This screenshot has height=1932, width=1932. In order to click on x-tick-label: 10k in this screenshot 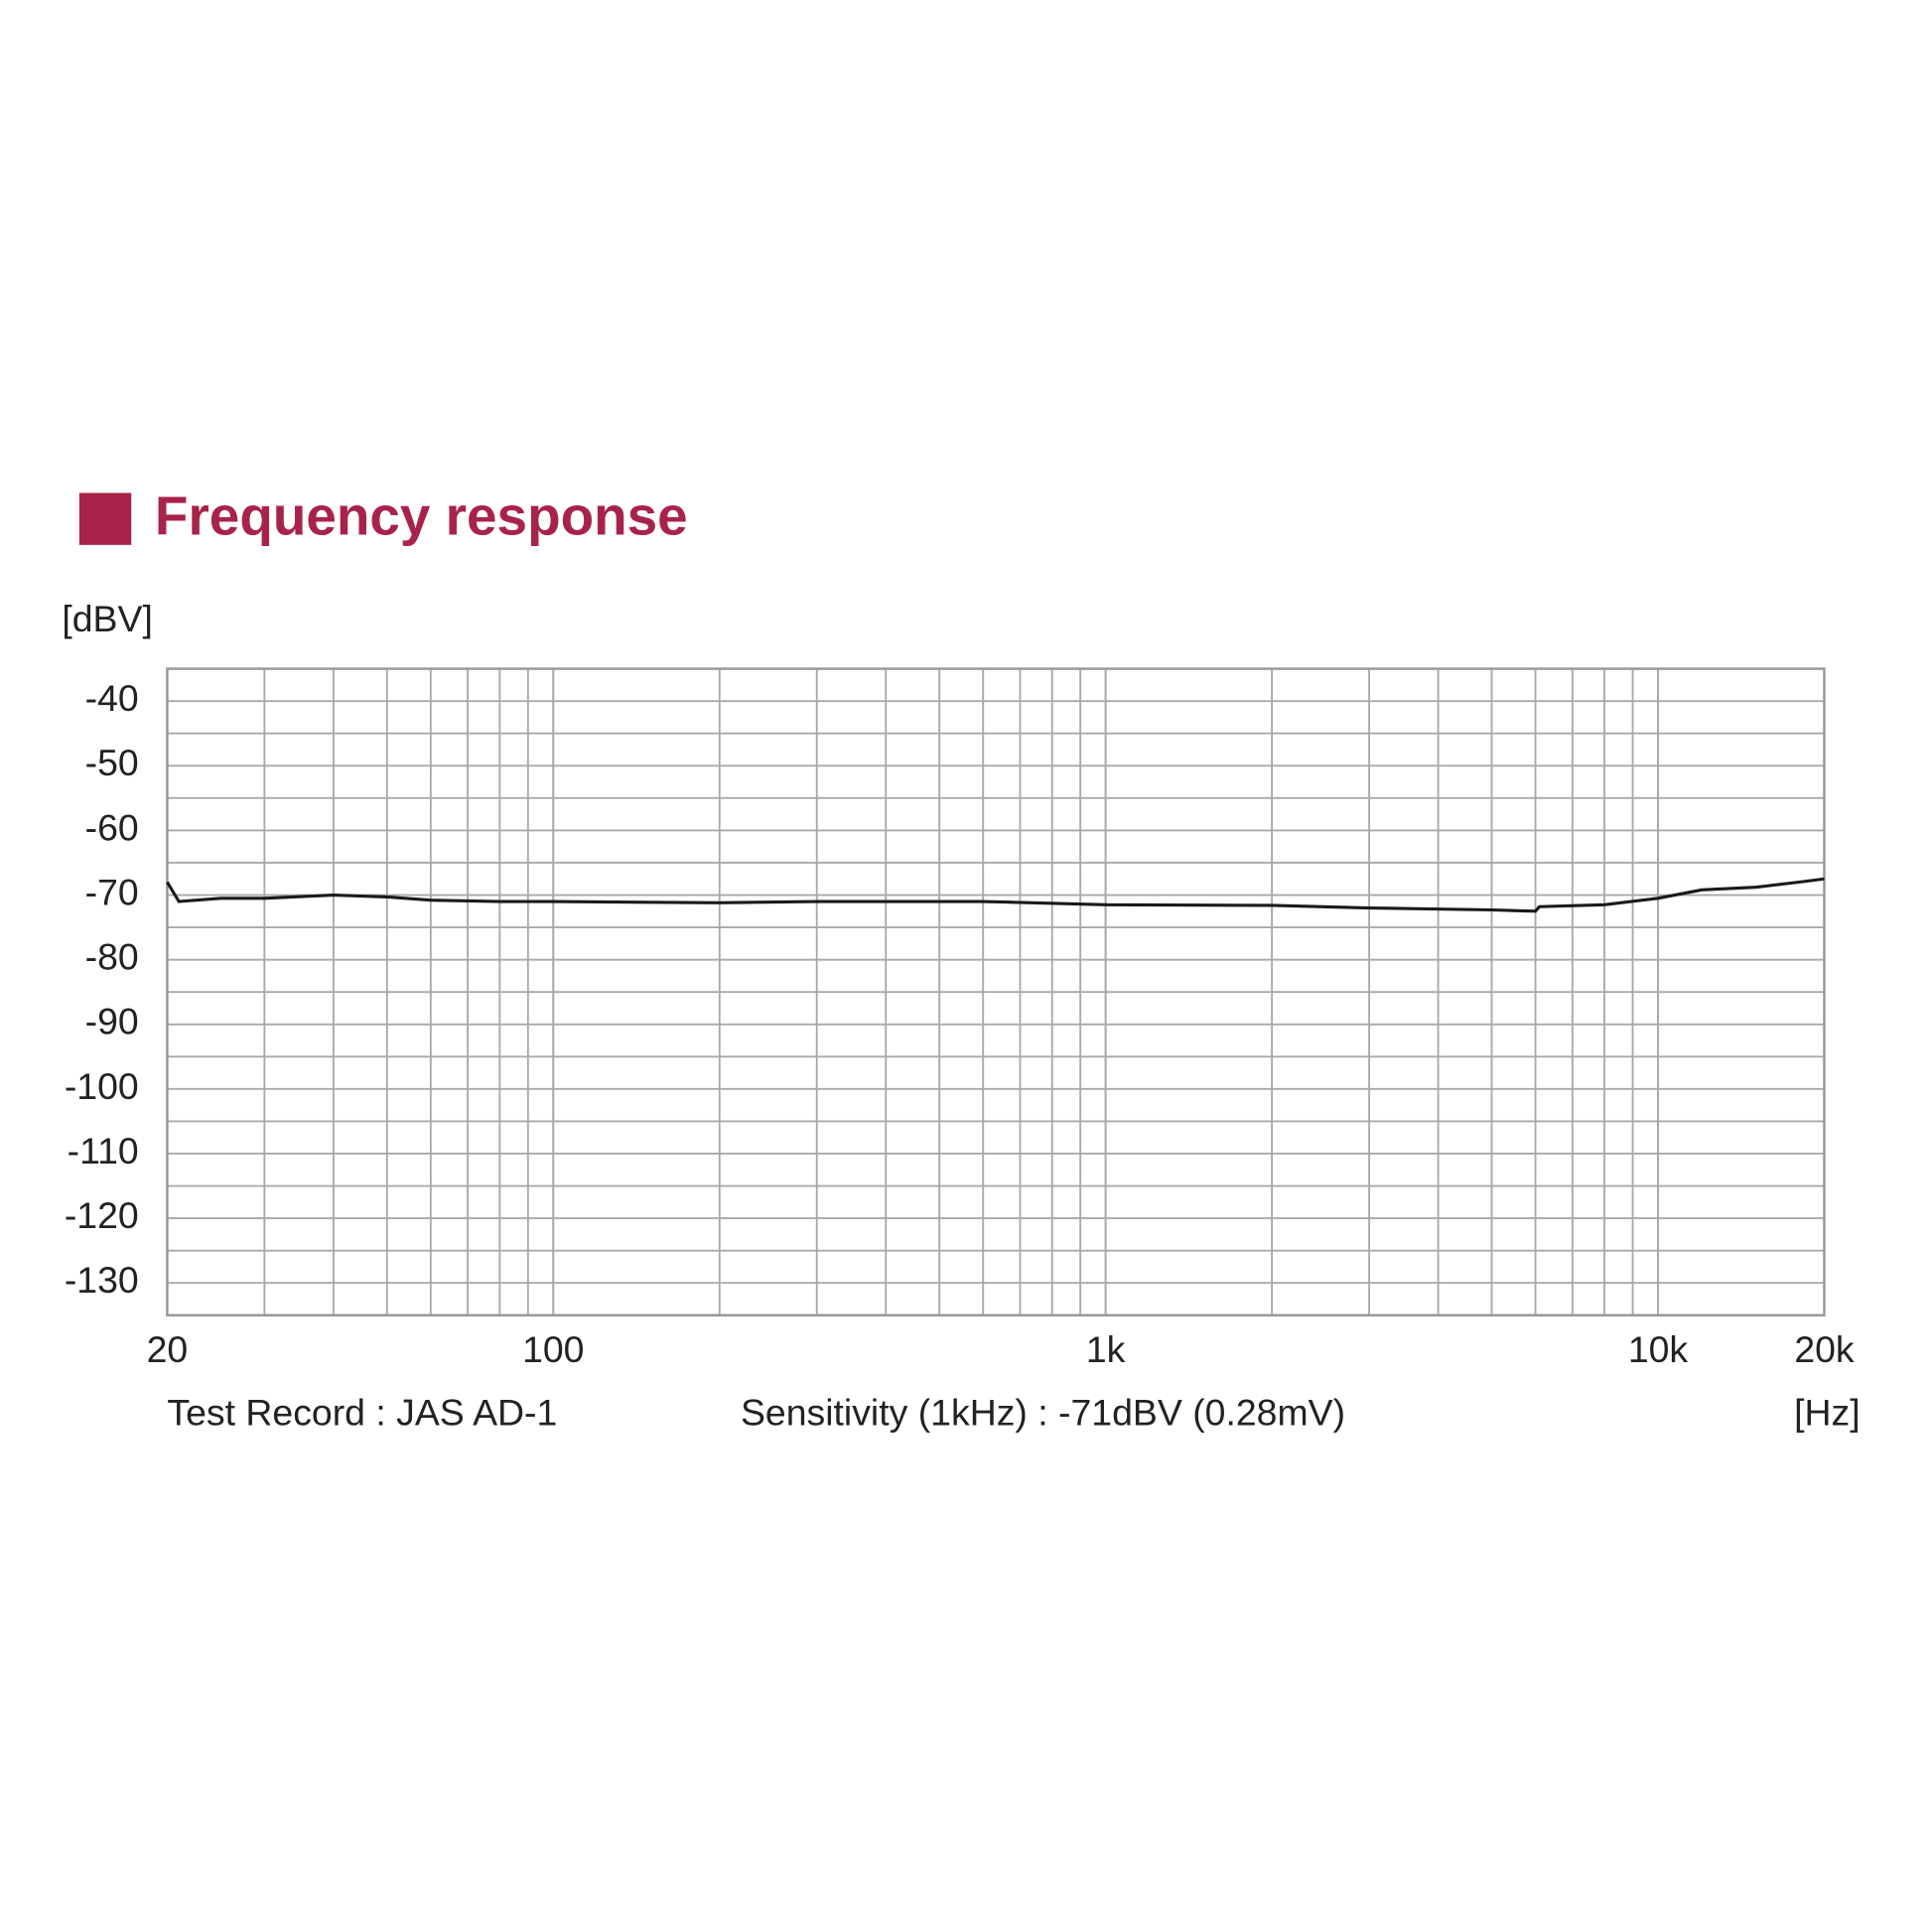, I will do `click(1658, 1349)`.